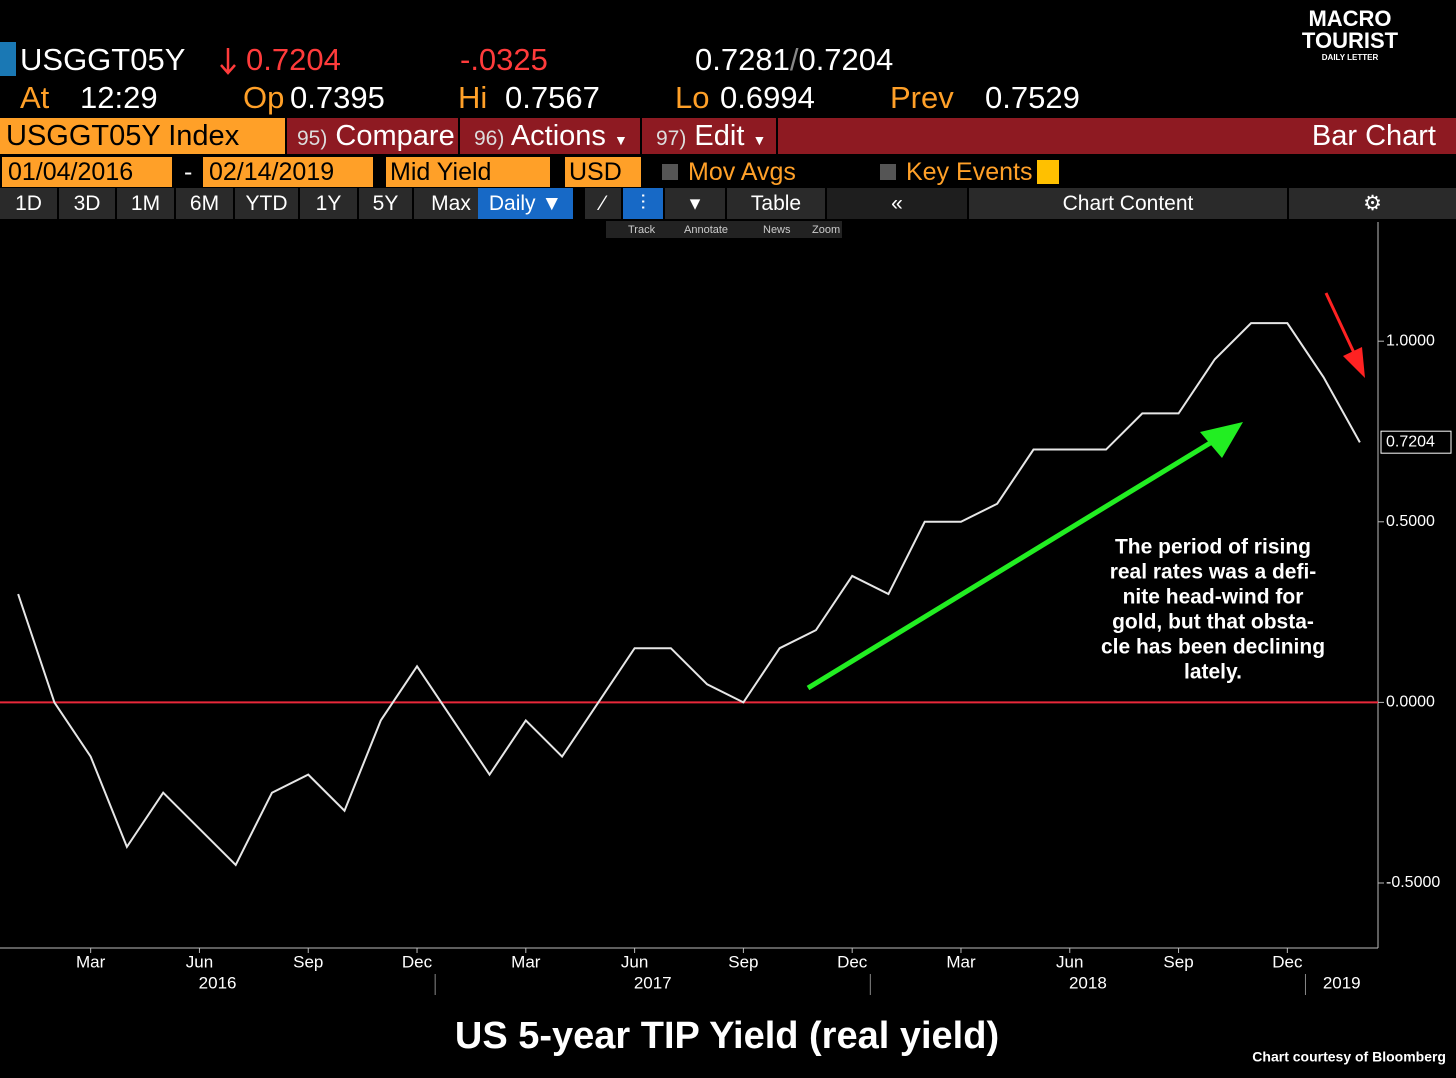 The height and width of the screenshot is (1078, 1456). I want to click on toolbar-button: 97) Edit ▼, so click(711, 136).